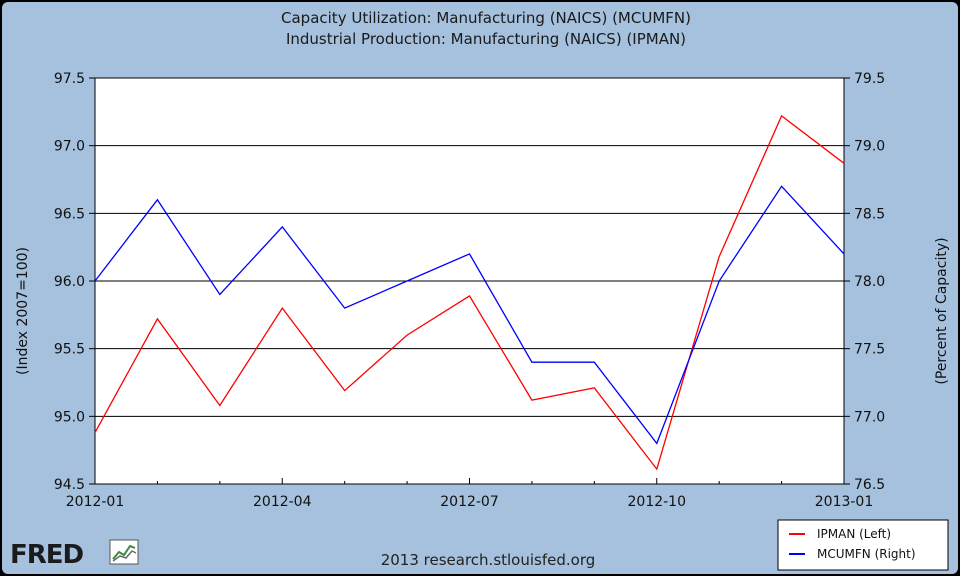 This screenshot has width=960, height=576. What do you see at coordinates (866, 554) in the screenshot?
I see `legend-label-mcumfn: MCUMFN (Right)` at bounding box center [866, 554].